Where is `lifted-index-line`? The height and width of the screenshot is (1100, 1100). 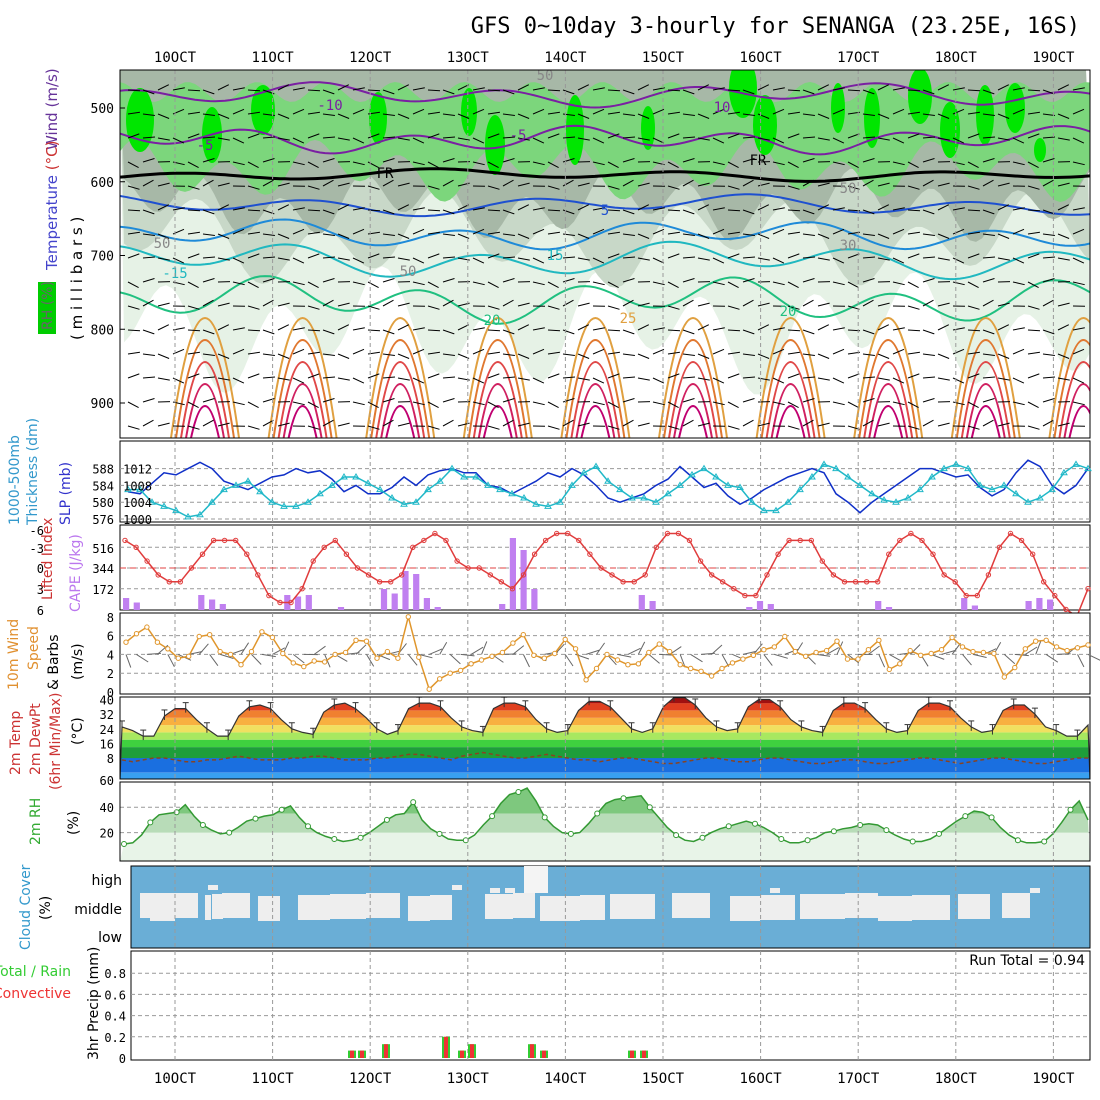 lifted-index-line is located at coordinates (606, 575).